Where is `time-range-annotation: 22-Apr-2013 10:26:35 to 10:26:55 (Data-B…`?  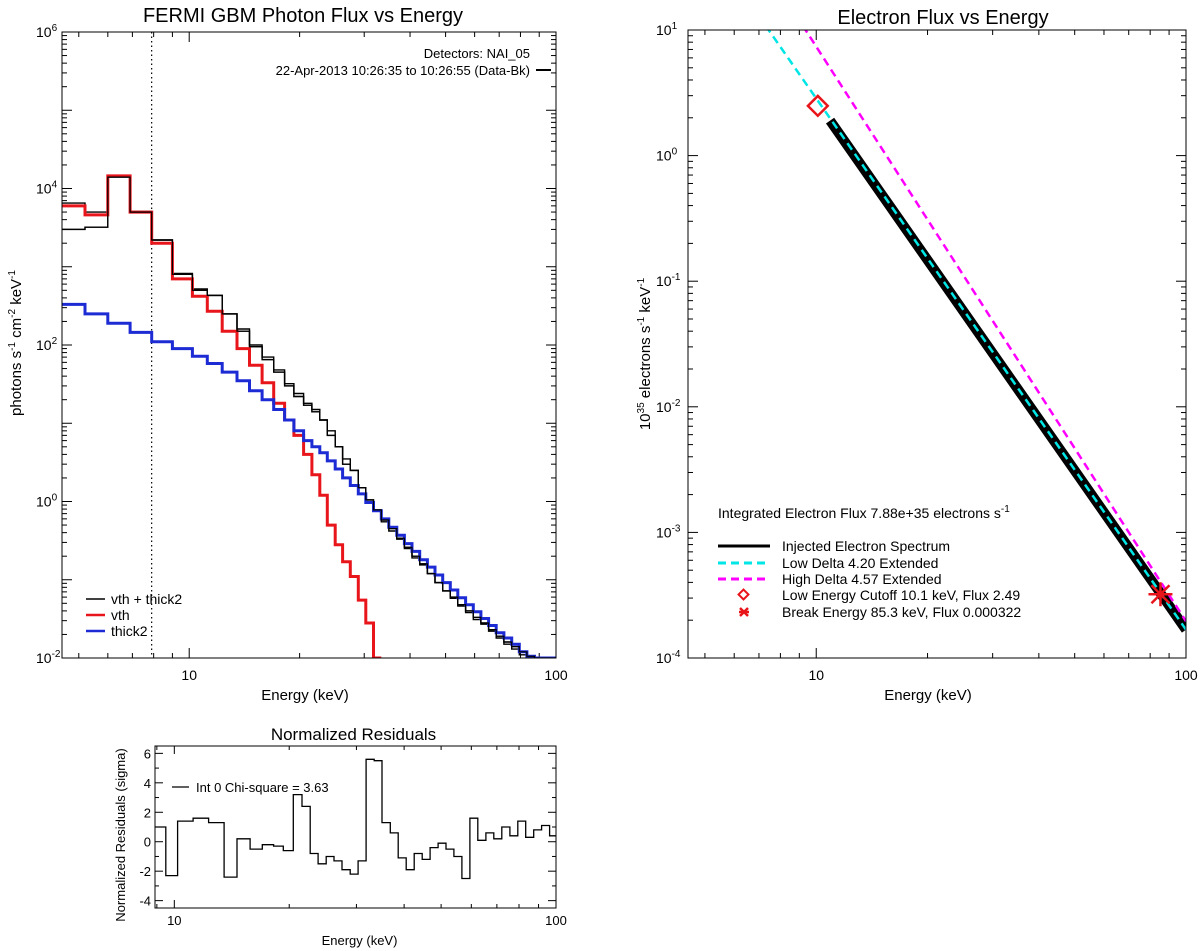
time-range-annotation: 22-Apr-2013 10:26:35 to 10:26:55 (Data-B… is located at coordinates (403, 70).